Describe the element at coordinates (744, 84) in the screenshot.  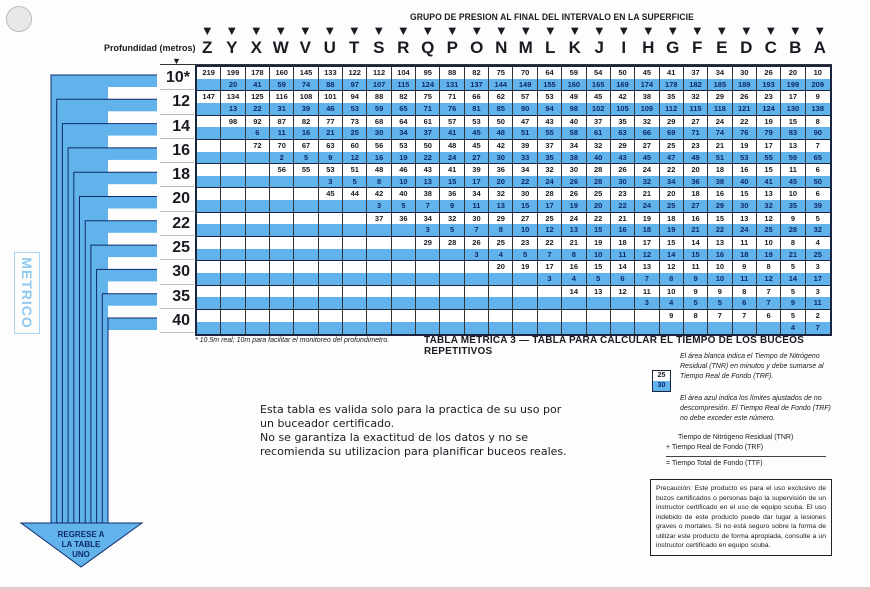
I see `adjusted-no-deco-limit: 189` at that location.